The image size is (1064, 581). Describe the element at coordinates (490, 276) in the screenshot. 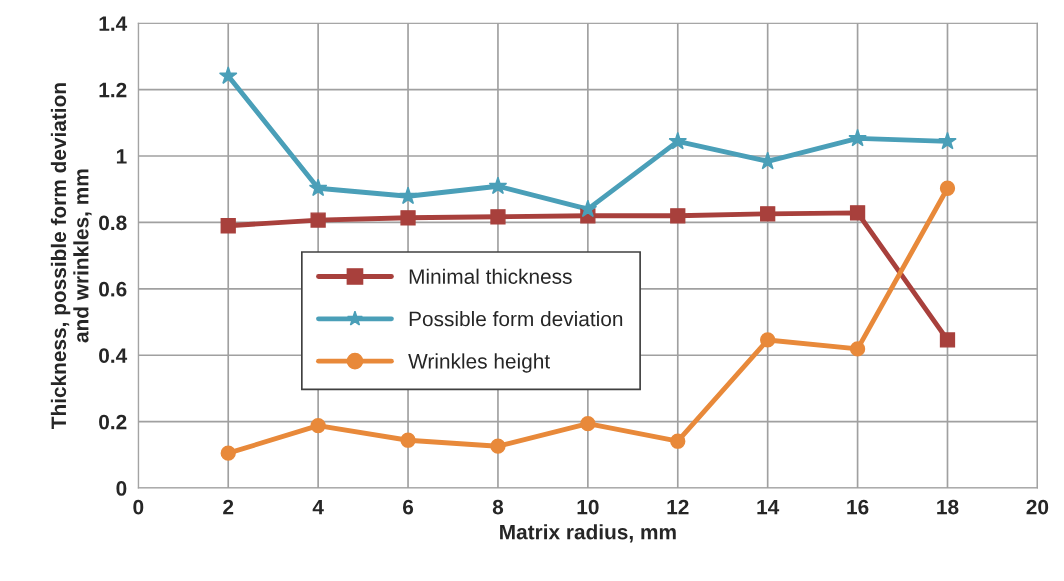

I see `legend-label: Minimal thickness` at that location.